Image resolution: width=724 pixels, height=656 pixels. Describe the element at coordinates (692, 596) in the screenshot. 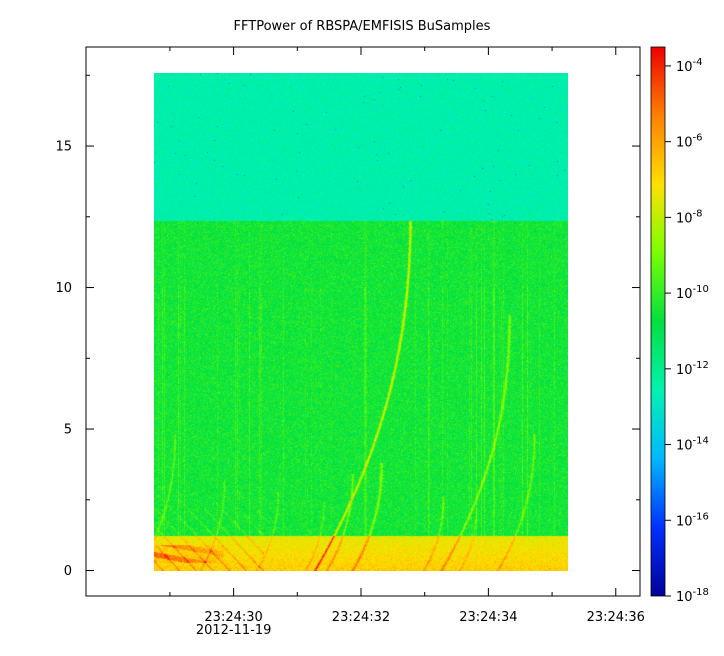

I see `colorbar-tick-label: 10⁻¹⁸` at that location.